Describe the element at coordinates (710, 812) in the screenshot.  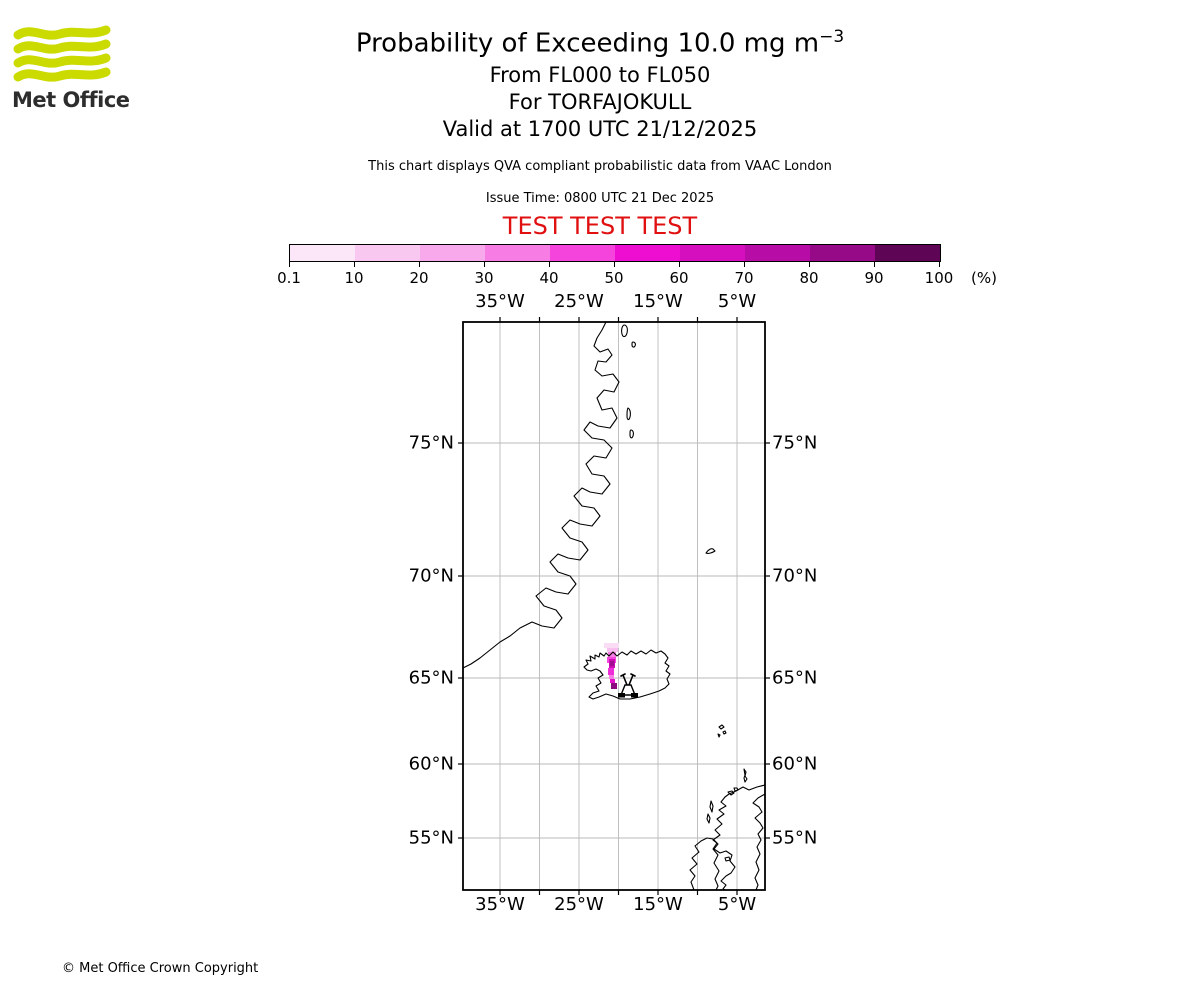
I see `coastline-hebrides` at that location.